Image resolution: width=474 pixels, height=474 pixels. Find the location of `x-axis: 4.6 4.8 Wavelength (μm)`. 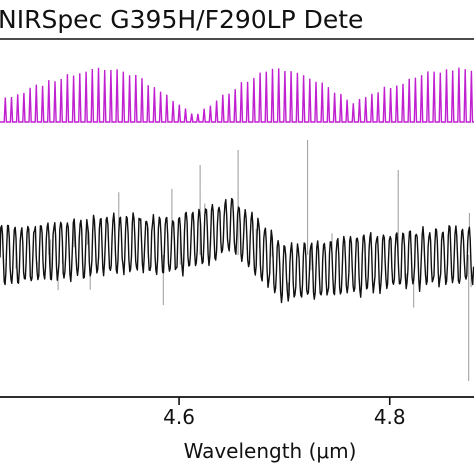

x-axis: 4.6 4.8 Wavelength (μm) is located at coordinates (237, 429).